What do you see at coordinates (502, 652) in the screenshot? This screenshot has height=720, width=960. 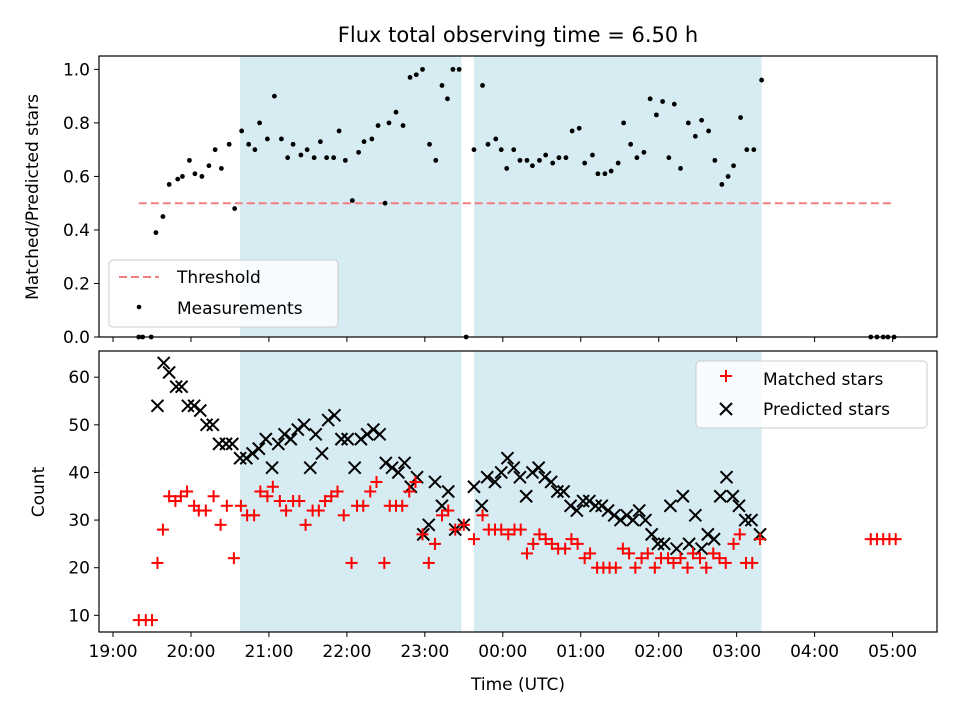 I see `x-tick-label: 00:00` at bounding box center [502, 652].